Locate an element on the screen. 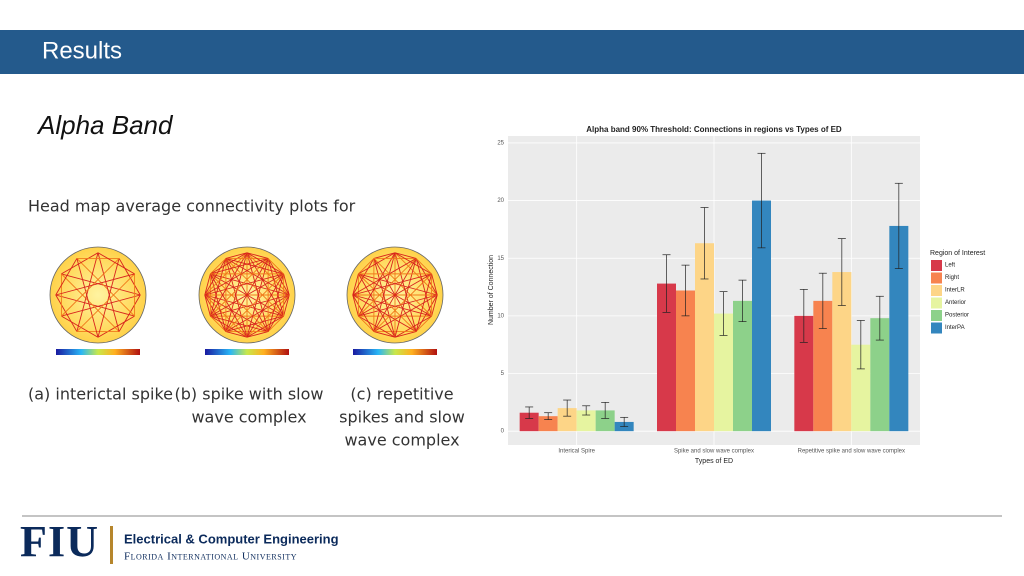  y-tick-label: 20 is located at coordinates (500, 201).